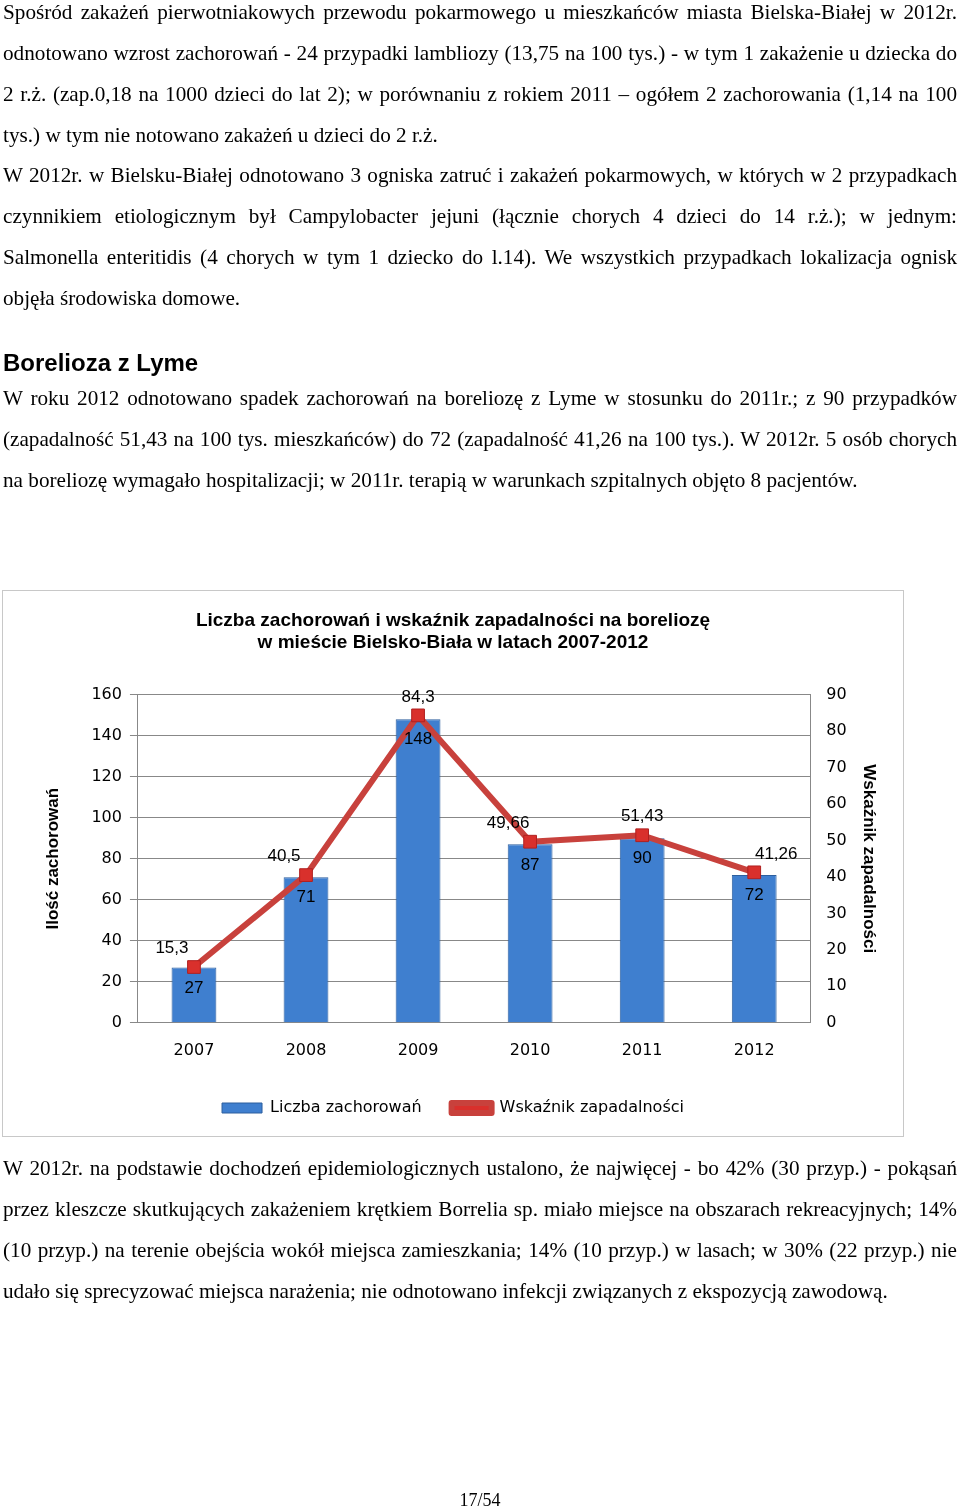  I want to click on x-tick-label: 2008, so click(306, 1049).